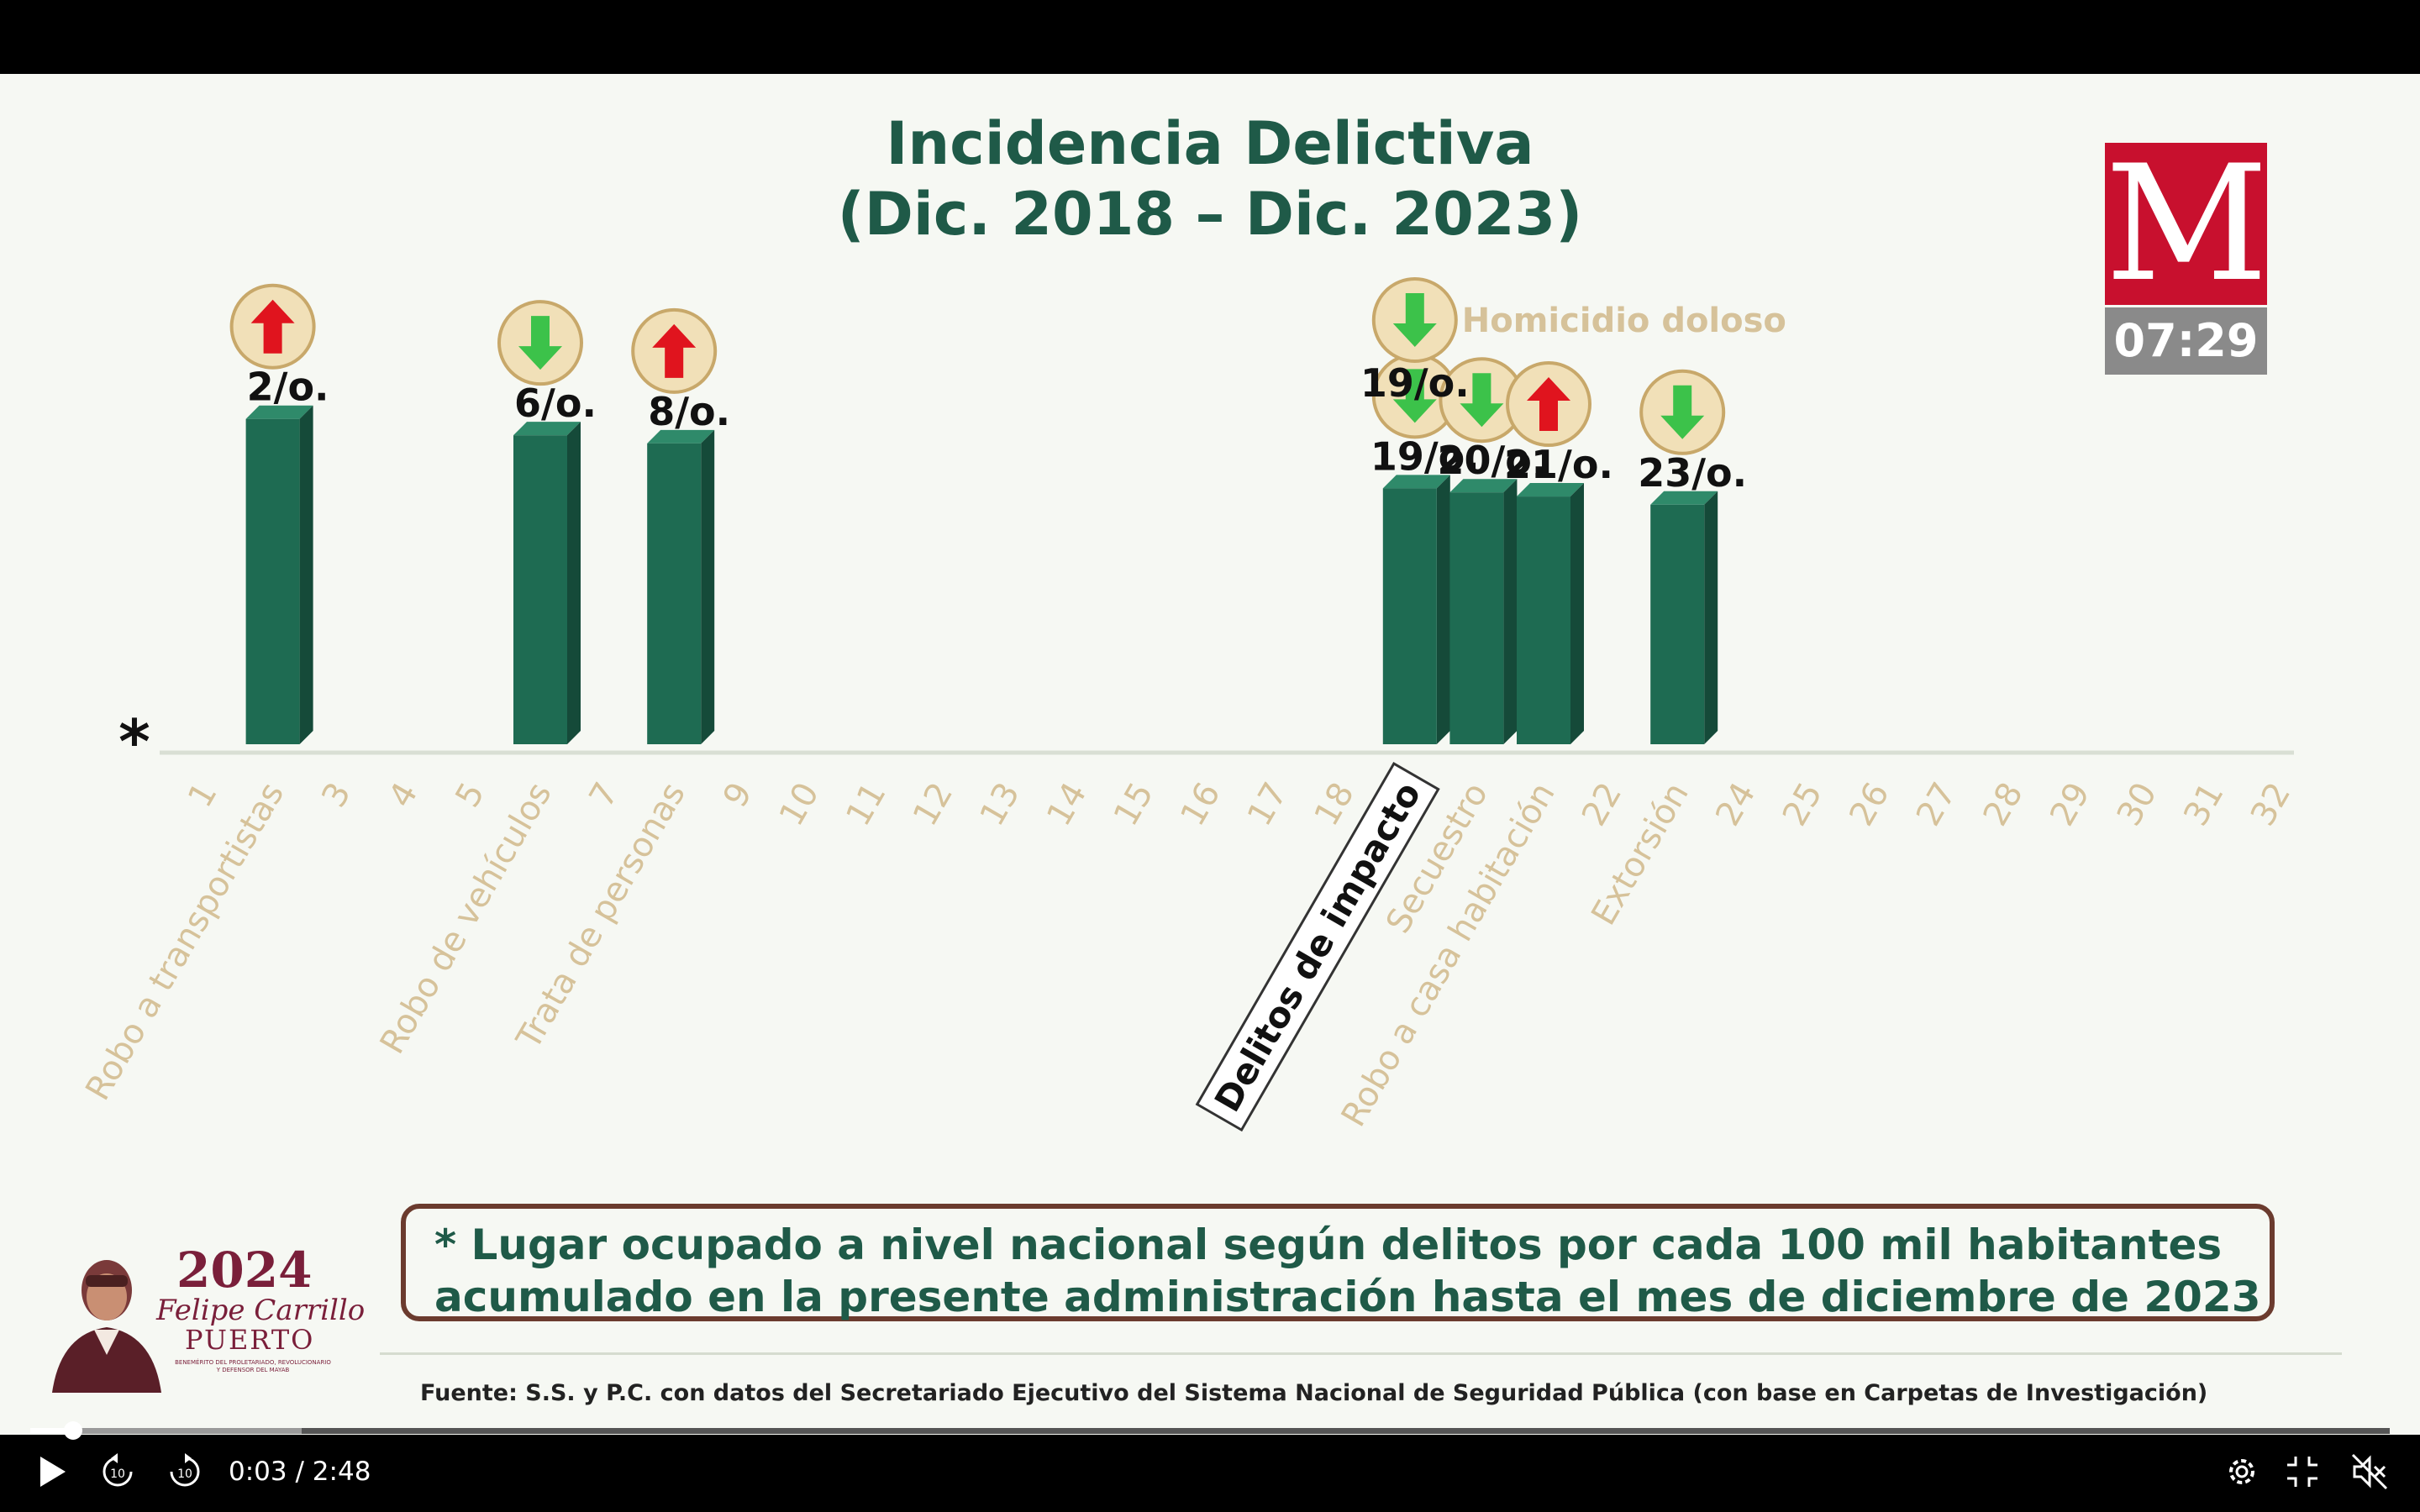  I want to click on divider, so click(1361, 1353).